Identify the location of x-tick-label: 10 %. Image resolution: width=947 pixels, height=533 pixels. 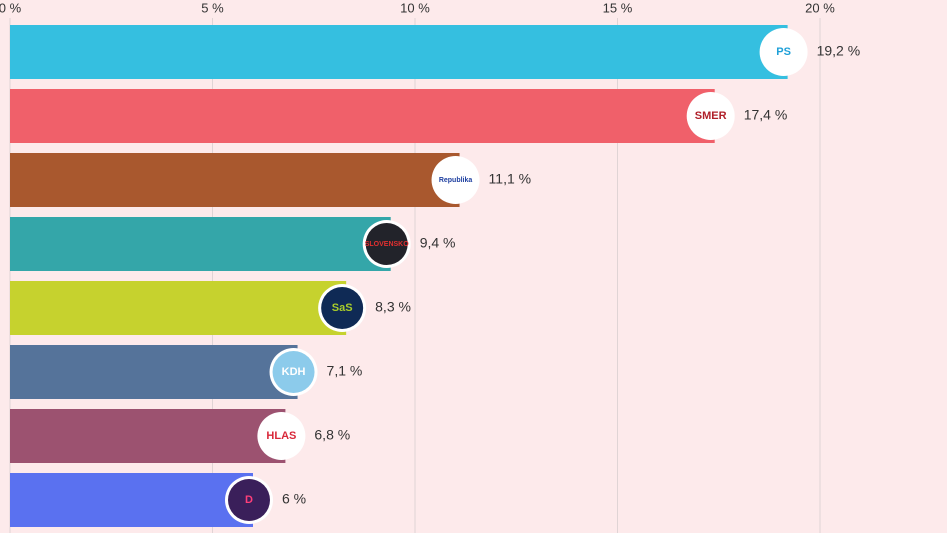
(415, 7).